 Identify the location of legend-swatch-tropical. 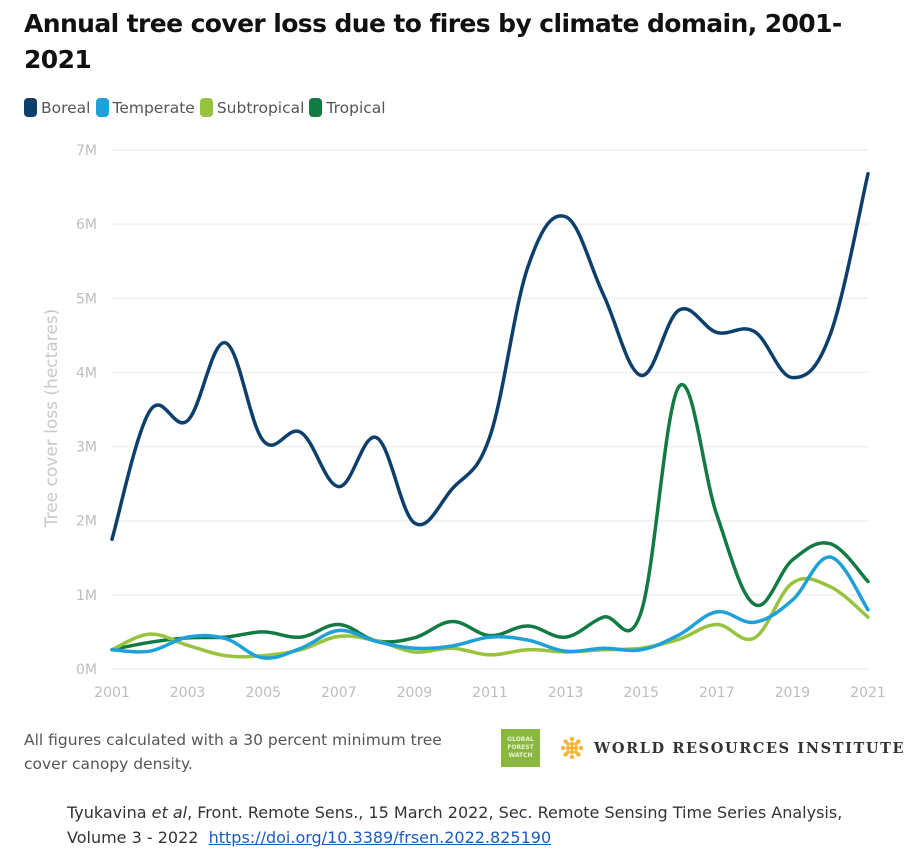
(316, 107).